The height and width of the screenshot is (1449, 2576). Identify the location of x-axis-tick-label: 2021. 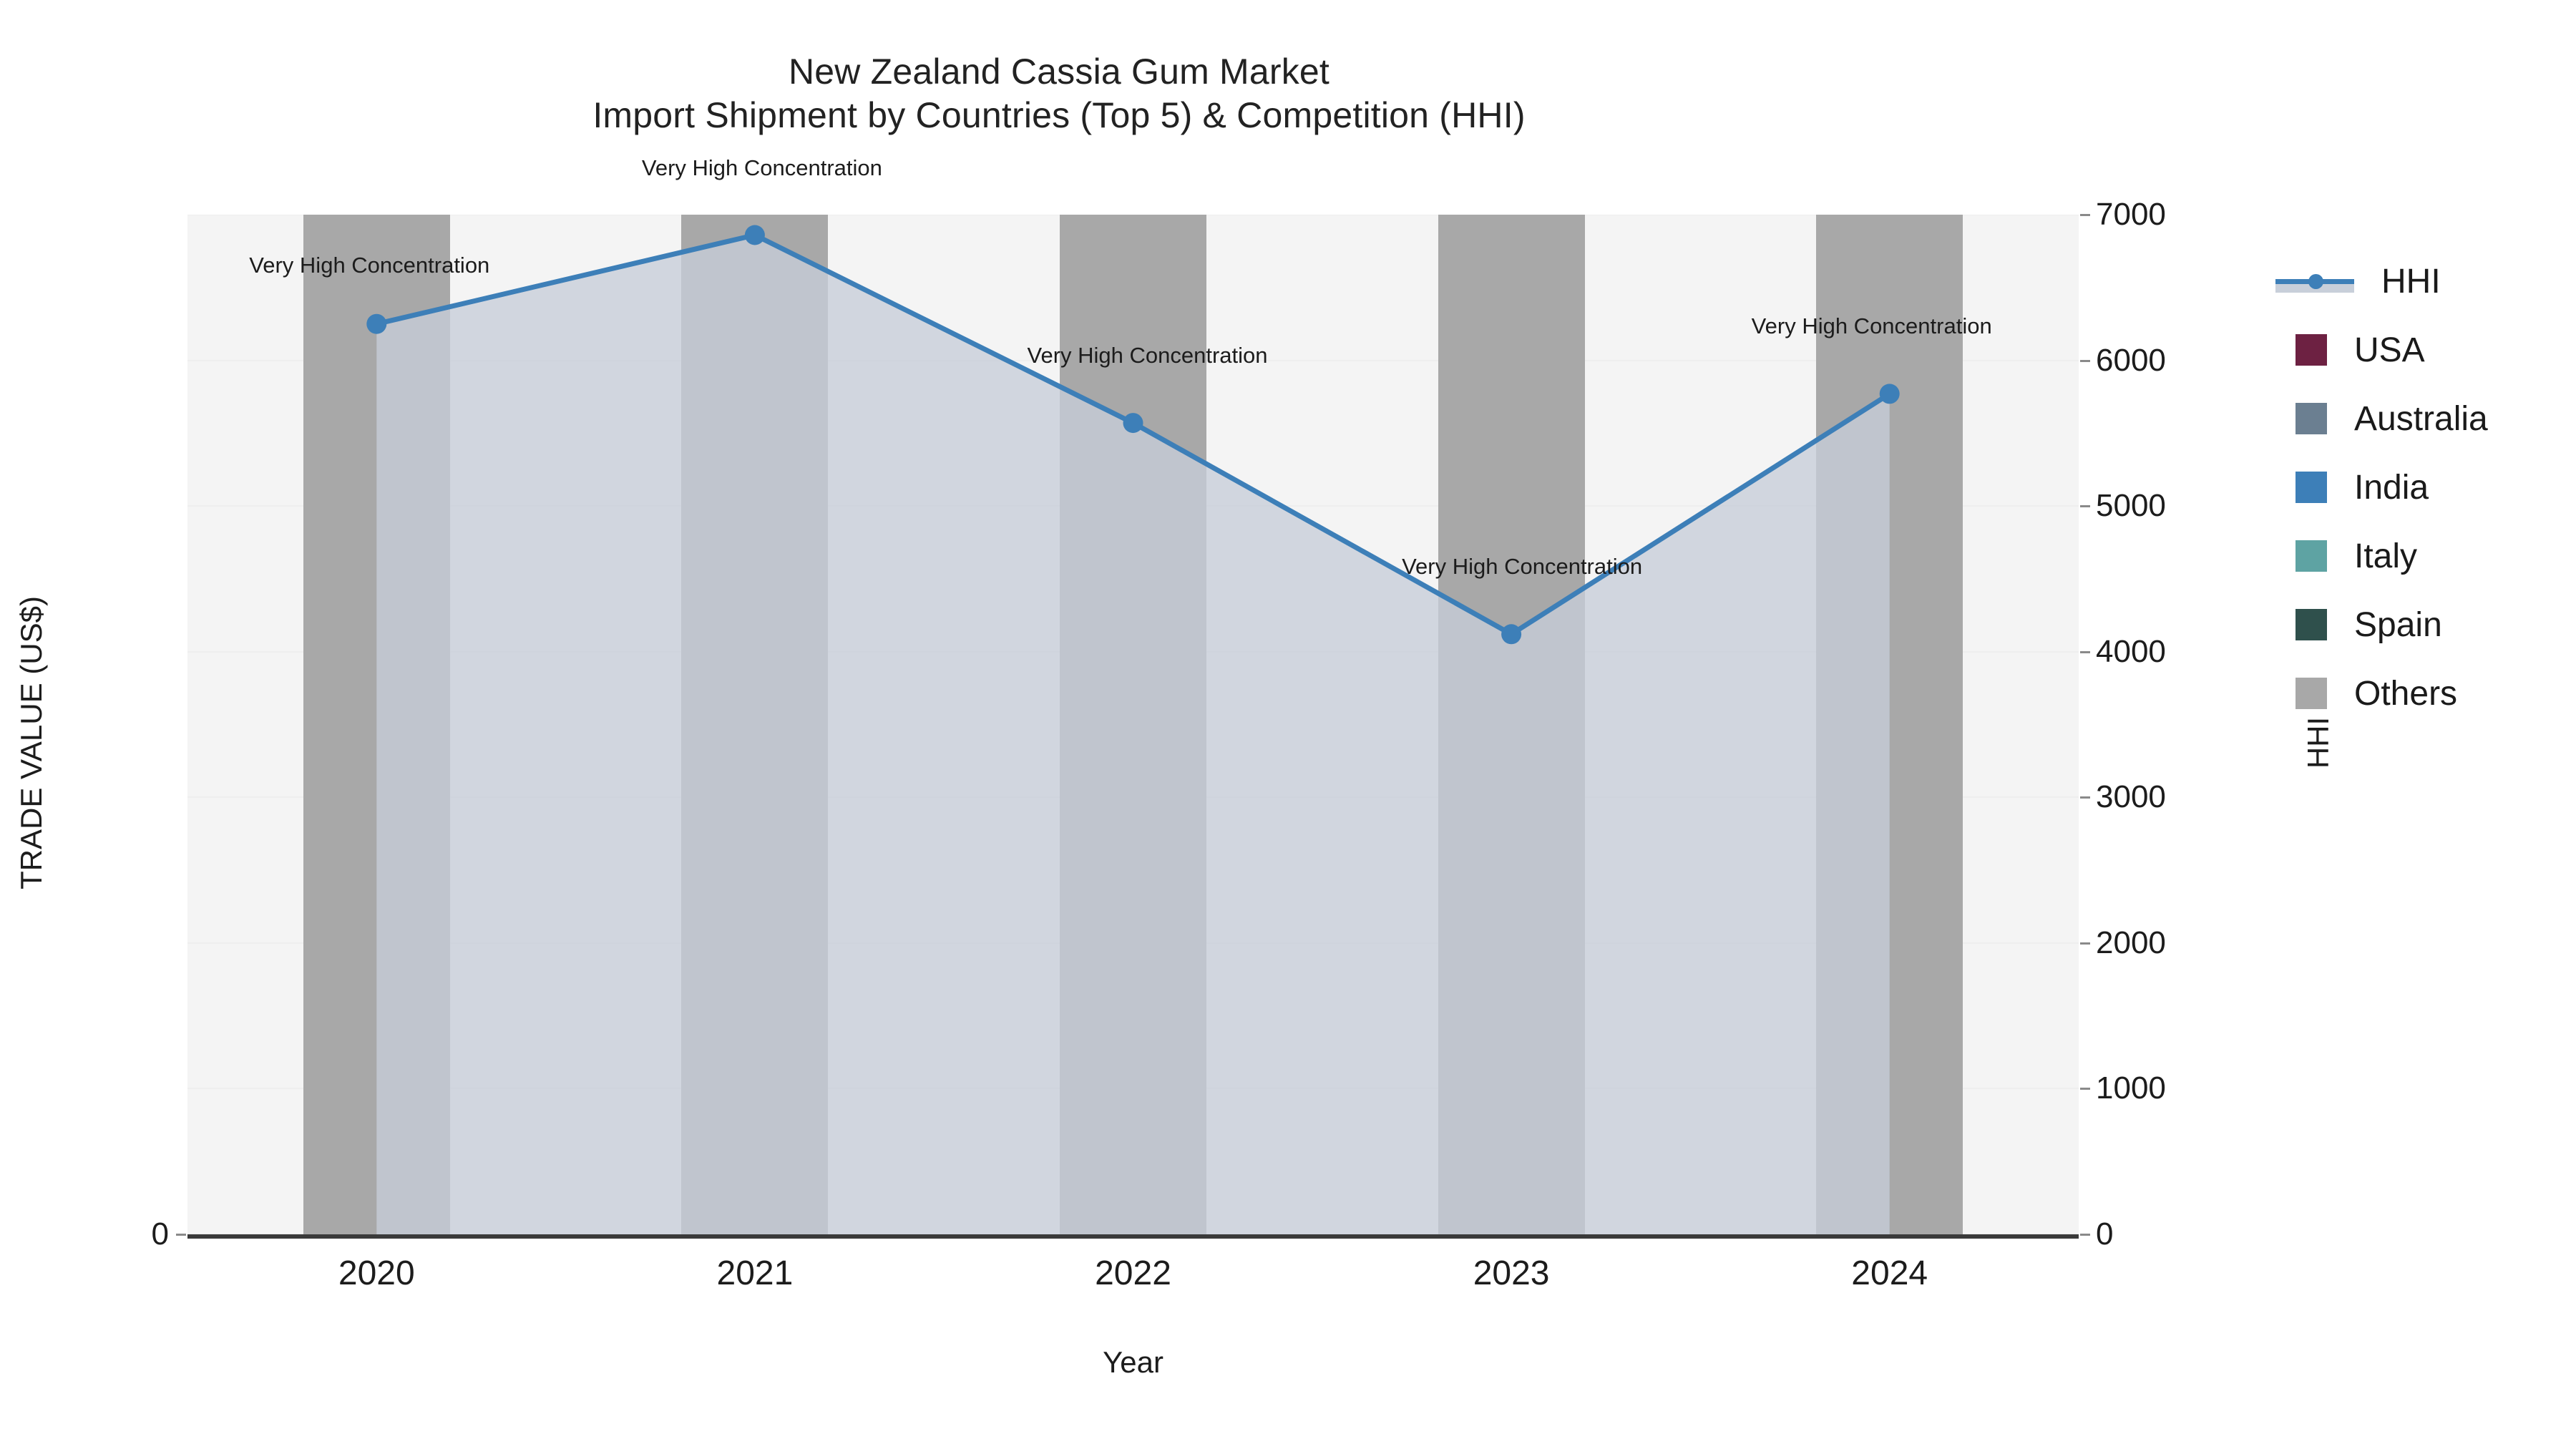
(755, 1273).